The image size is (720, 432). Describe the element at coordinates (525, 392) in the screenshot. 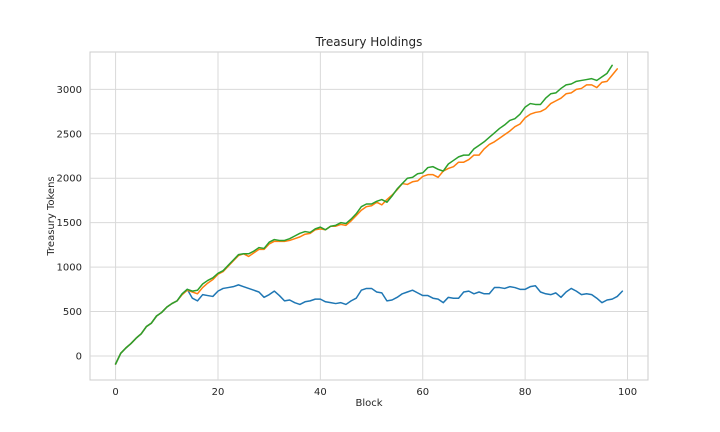

I see `x-tick-label: 80` at that location.